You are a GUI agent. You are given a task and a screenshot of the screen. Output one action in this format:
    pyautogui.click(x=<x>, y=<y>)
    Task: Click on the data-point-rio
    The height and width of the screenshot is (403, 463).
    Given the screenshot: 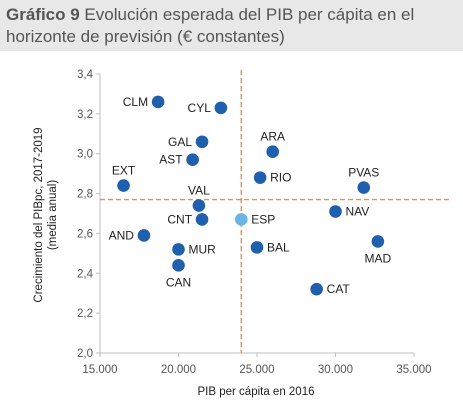 What is the action you would take?
    pyautogui.click(x=260, y=177)
    